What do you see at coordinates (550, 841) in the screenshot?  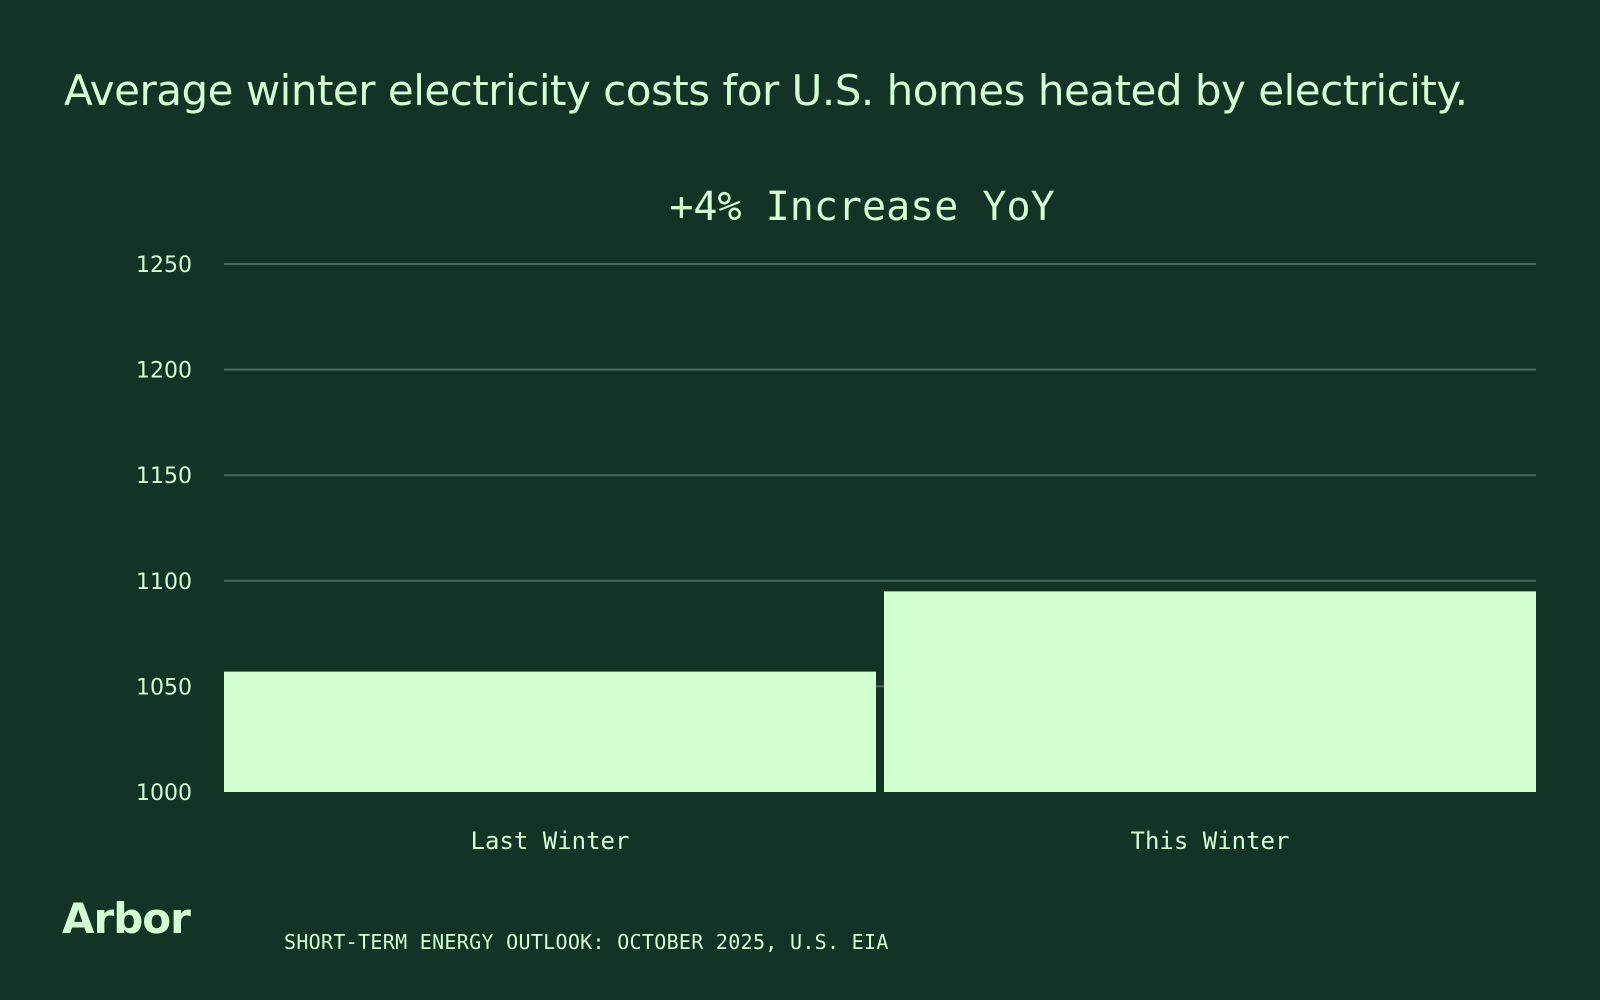 I see `x-tick-label-last-winter: Last Winter` at bounding box center [550, 841].